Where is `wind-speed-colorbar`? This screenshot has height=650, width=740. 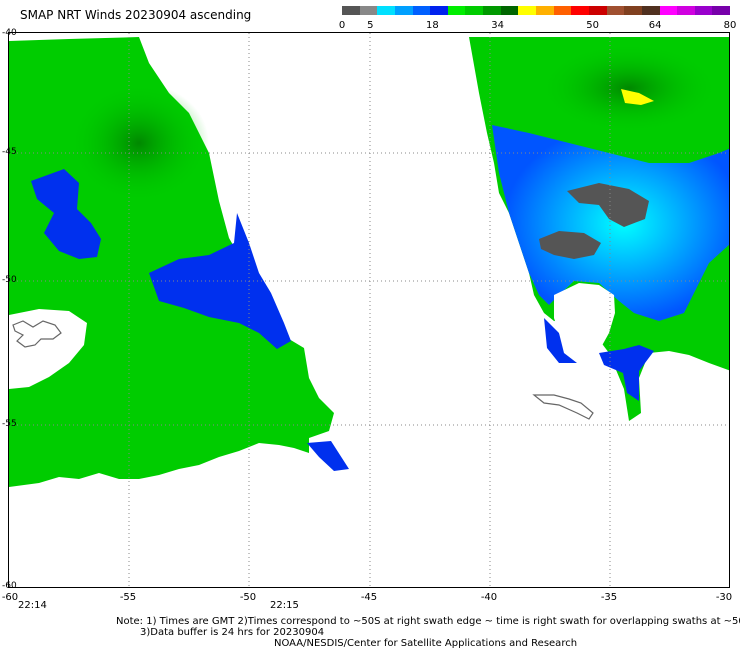
wind-speed-colorbar is located at coordinates (536, 10).